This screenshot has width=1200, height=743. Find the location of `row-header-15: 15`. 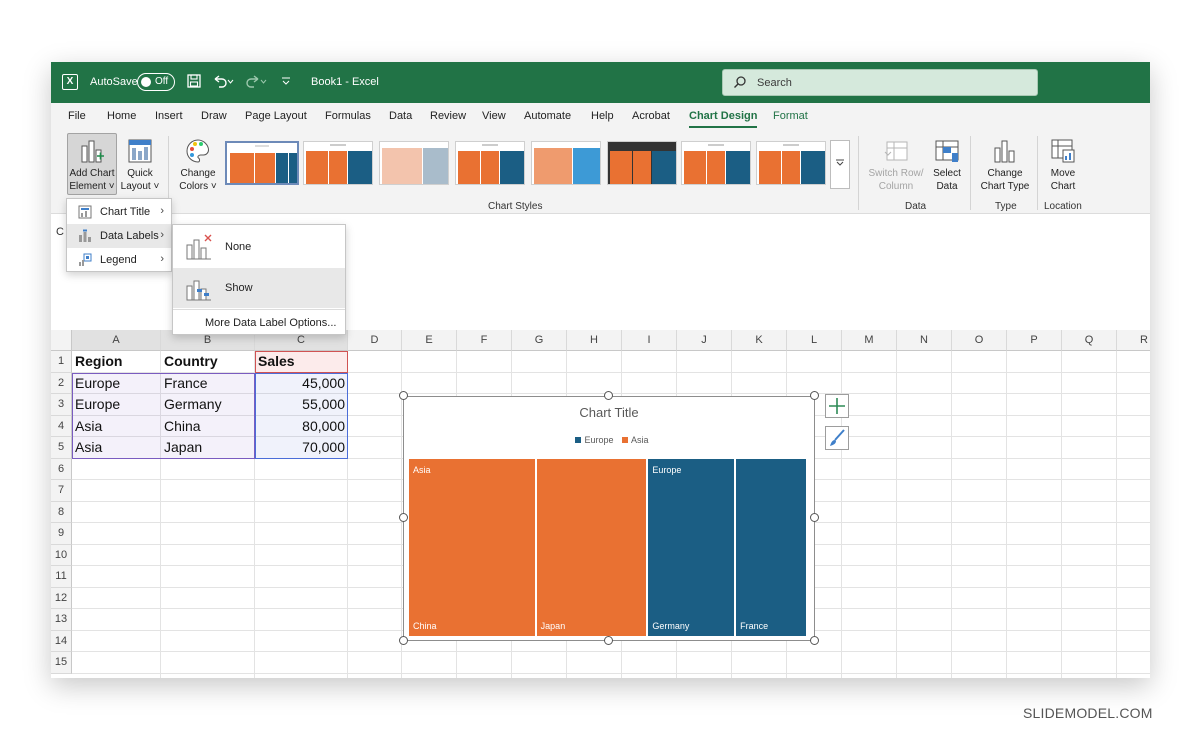

row-header-15: 15 is located at coordinates (61, 663).